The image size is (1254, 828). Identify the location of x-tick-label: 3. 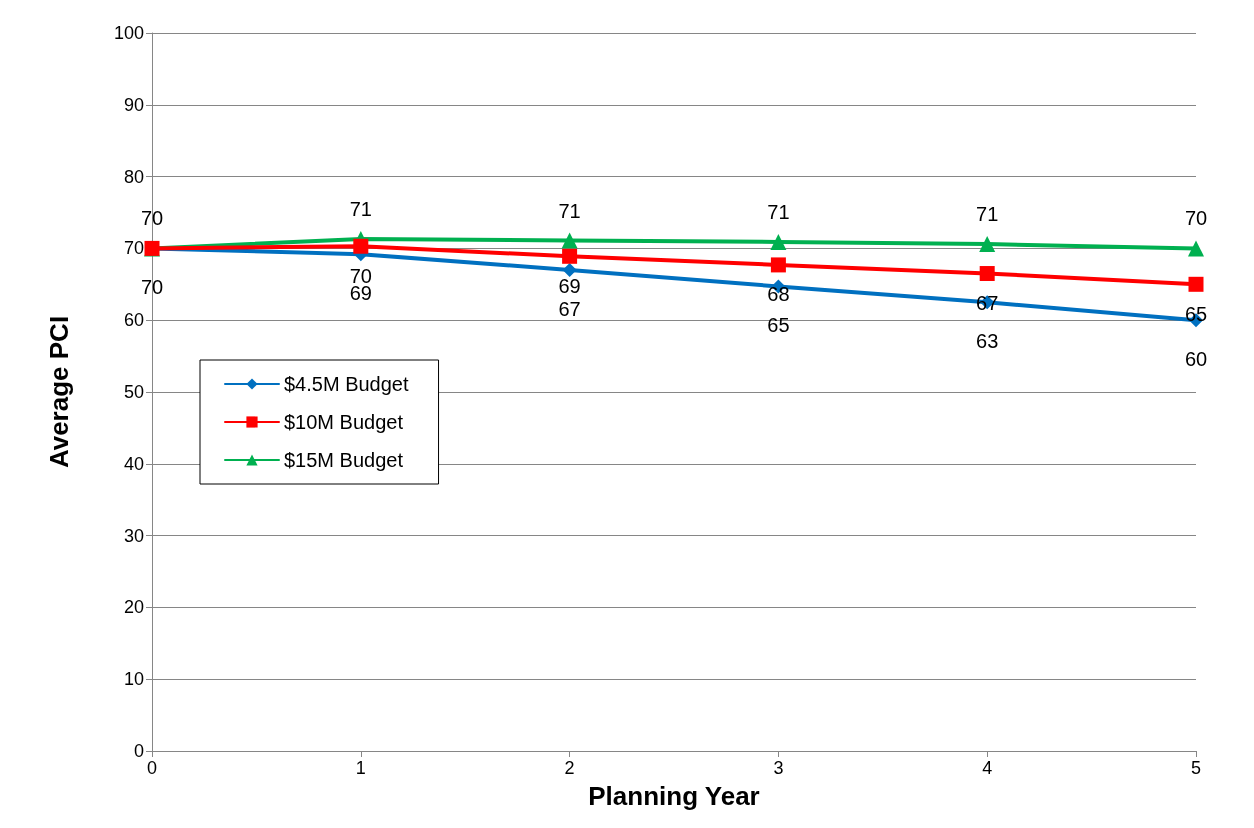
(778, 768).